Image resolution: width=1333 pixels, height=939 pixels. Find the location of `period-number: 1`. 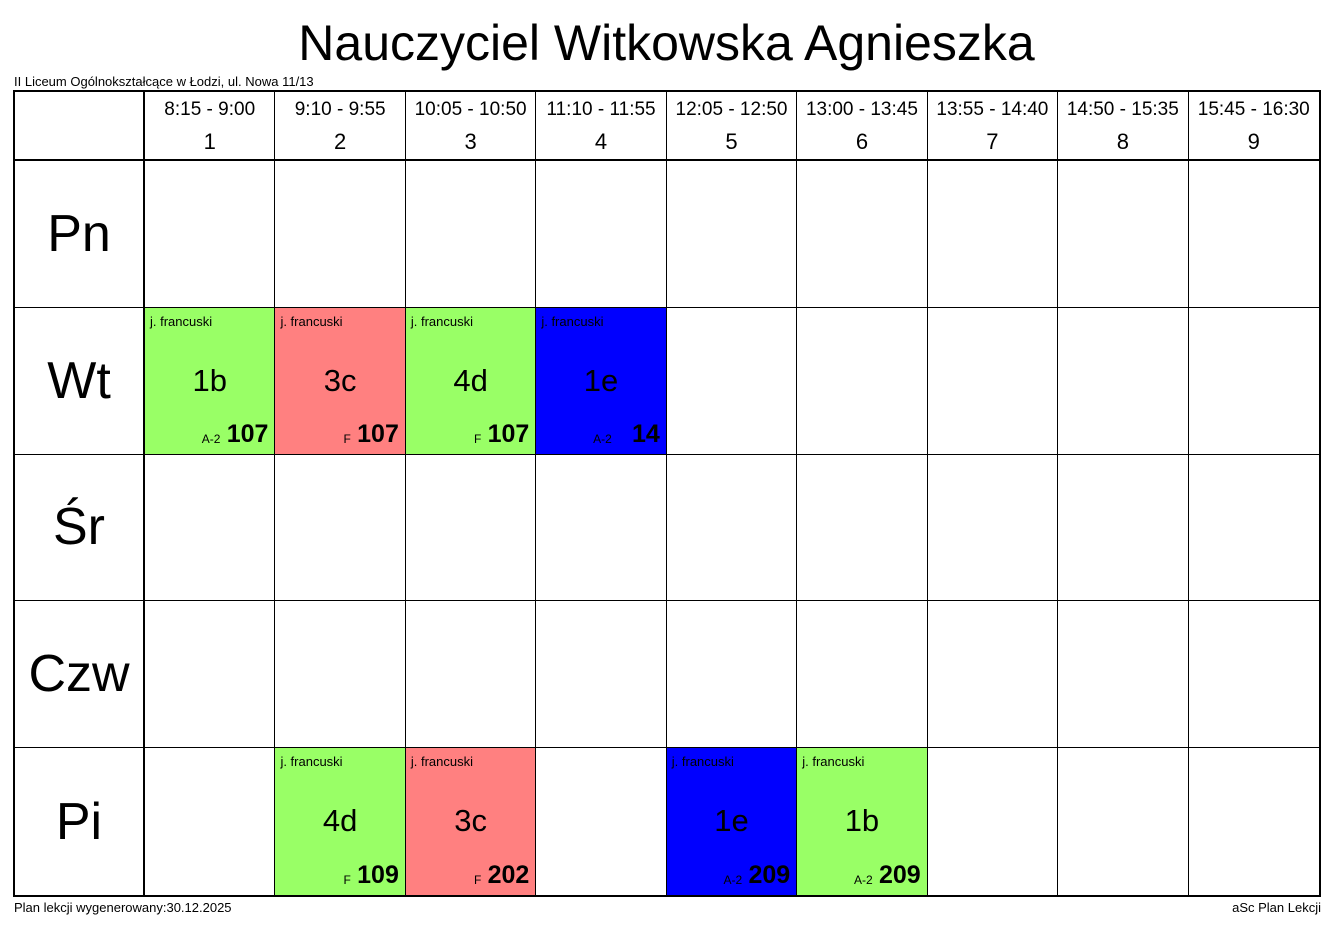

period-number: 1 is located at coordinates (209, 141).